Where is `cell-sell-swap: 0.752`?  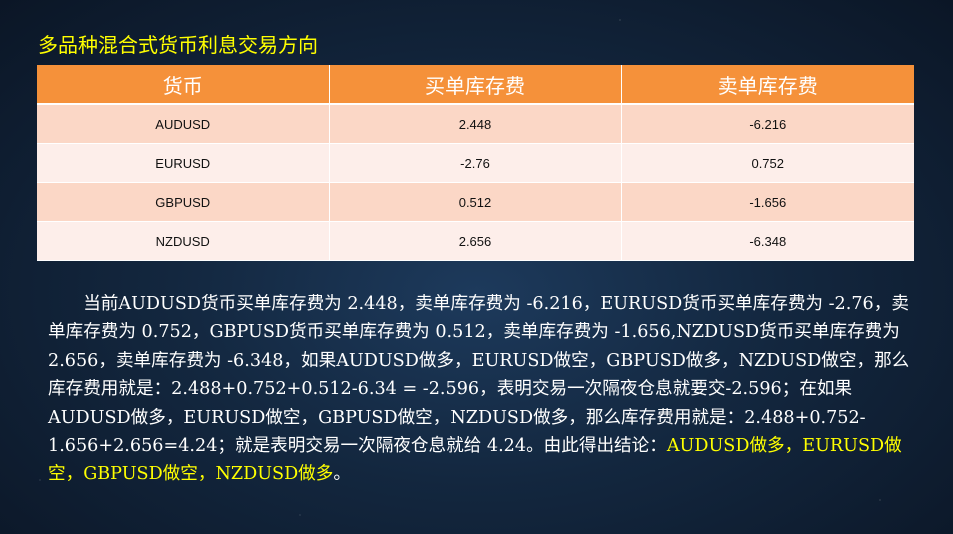
cell-sell-swap: 0.752 is located at coordinates (767, 163).